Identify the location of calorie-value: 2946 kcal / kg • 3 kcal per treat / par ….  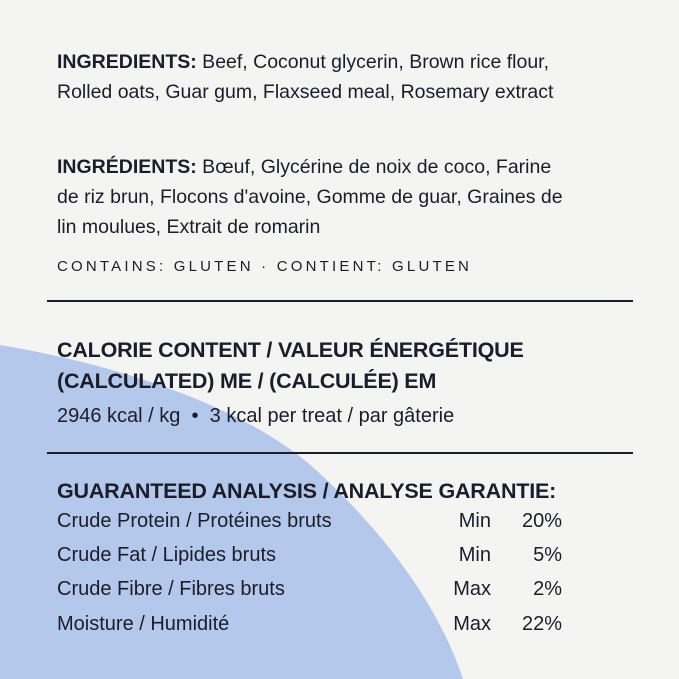
(256, 416).